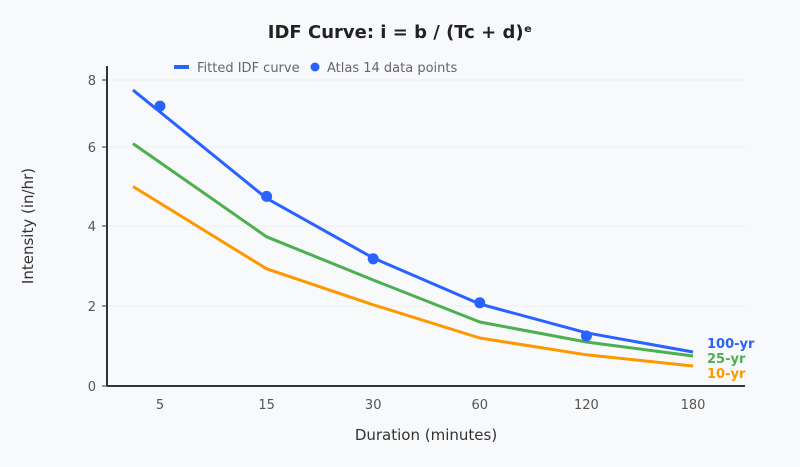 Image resolution: width=800 pixels, height=467 pixels. I want to click on x-axis-label: Duration (minutes), so click(426, 435).